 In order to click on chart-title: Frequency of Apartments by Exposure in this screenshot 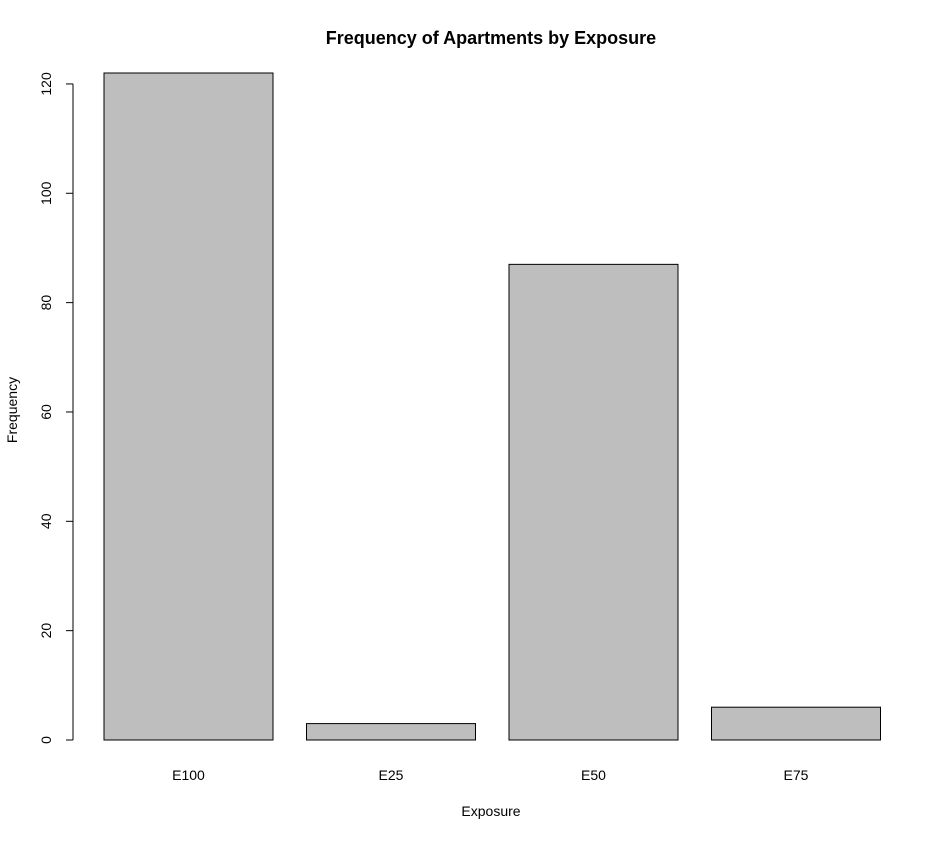, I will do `click(491, 38)`.